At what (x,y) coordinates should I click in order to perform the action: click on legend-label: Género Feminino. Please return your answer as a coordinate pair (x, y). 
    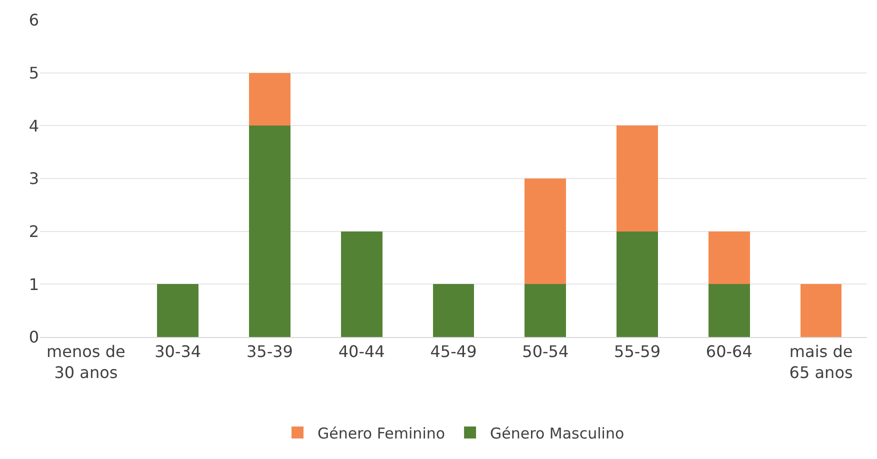
    Looking at the image, I should click on (382, 433).